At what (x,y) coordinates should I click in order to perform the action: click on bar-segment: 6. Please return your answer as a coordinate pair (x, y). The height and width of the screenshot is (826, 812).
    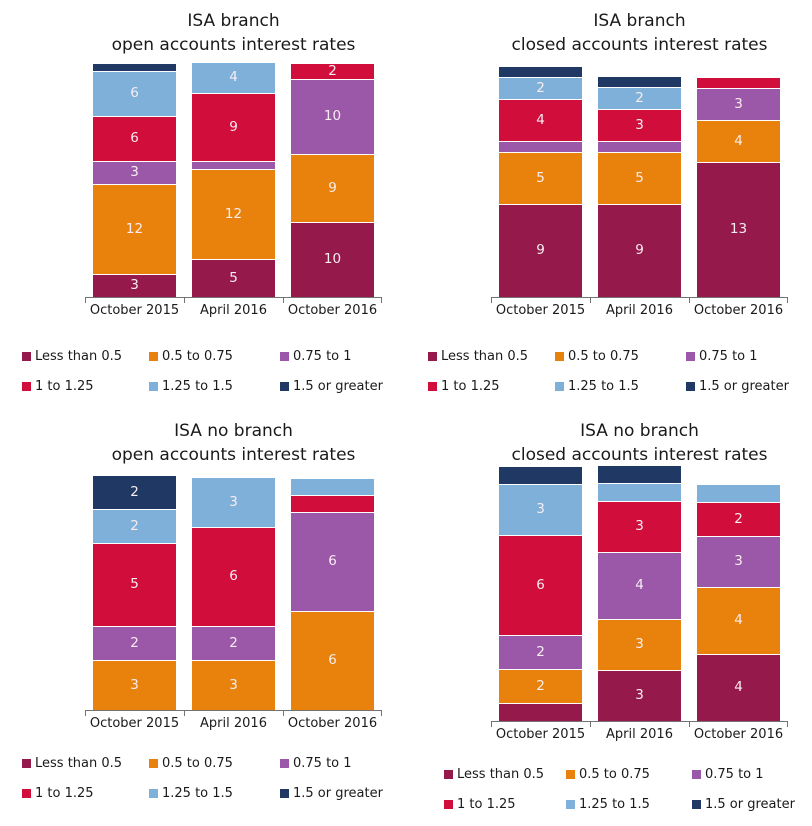
    Looking at the image, I should click on (332, 562).